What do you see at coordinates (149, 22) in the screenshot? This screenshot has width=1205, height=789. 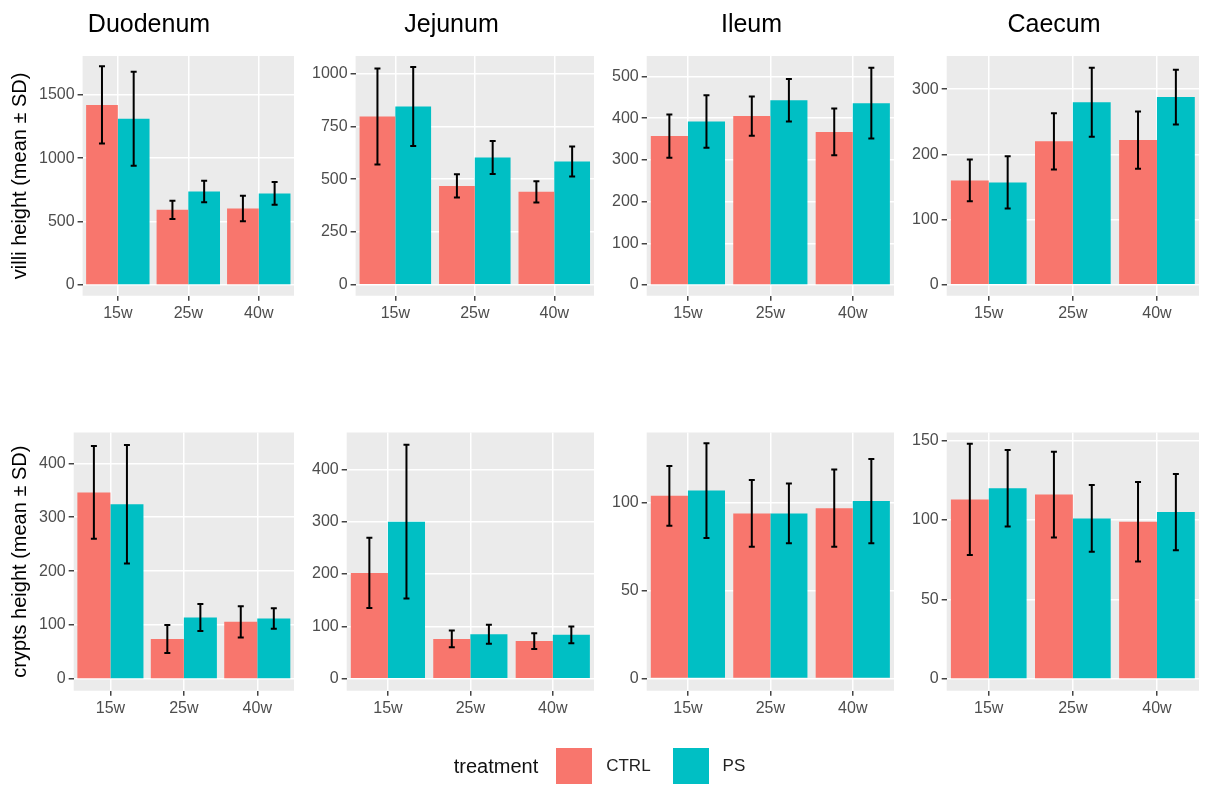 I see `chart-title: Duodenum` at bounding box center [149, 22].